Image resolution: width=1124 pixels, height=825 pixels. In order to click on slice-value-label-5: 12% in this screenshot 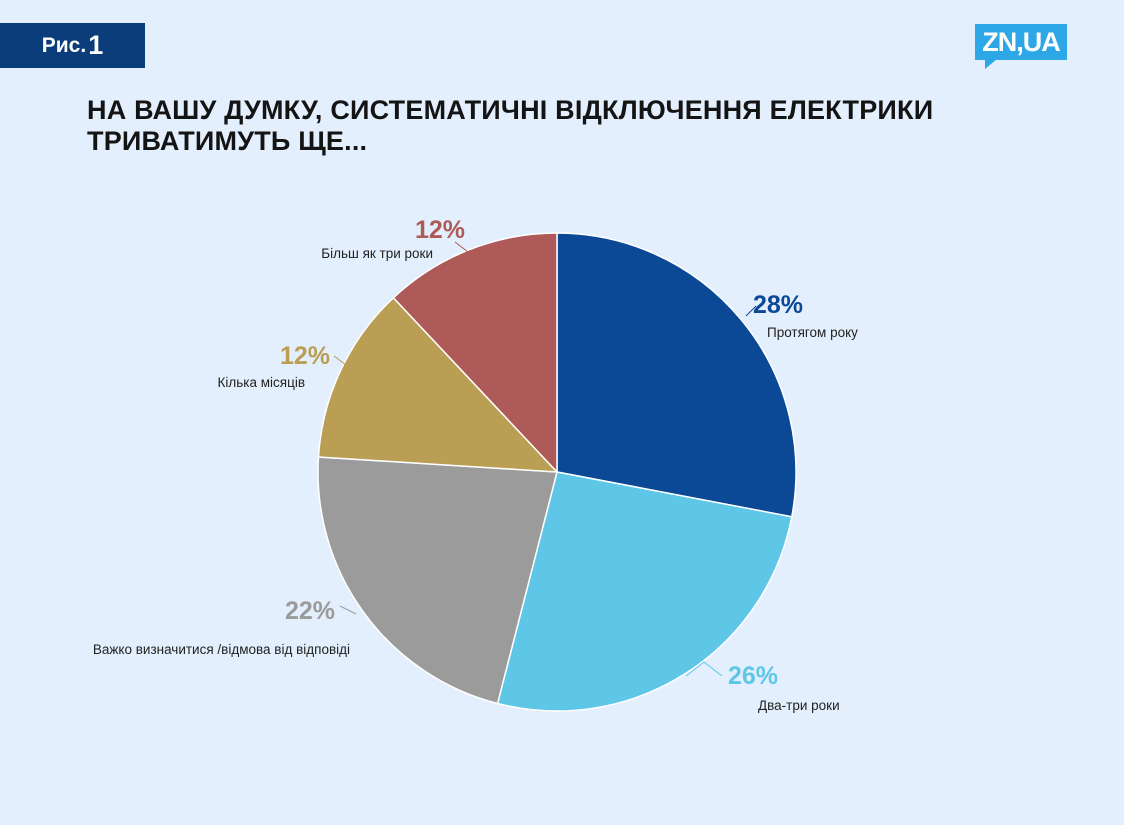, I will do `click(440, 230)`.